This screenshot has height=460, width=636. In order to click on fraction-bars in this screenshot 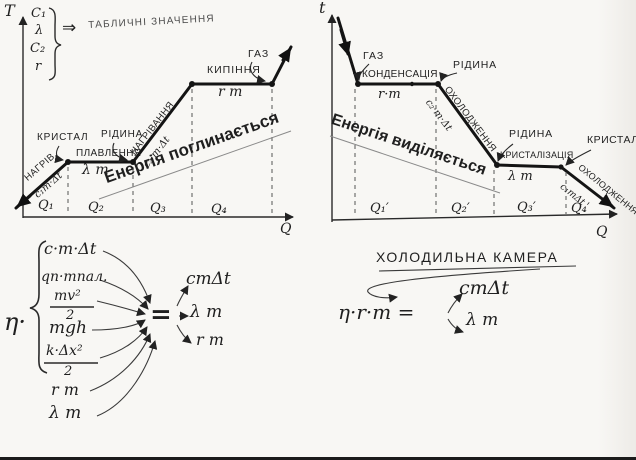, I will do `click(71, 335)`.